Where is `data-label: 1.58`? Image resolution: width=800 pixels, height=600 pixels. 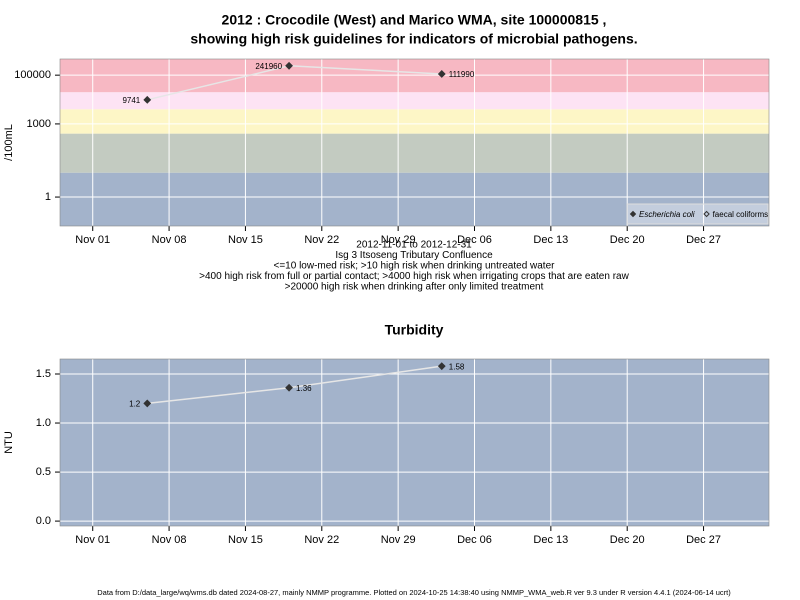
data-label: 1.58 is located at coordinates (457, 366).